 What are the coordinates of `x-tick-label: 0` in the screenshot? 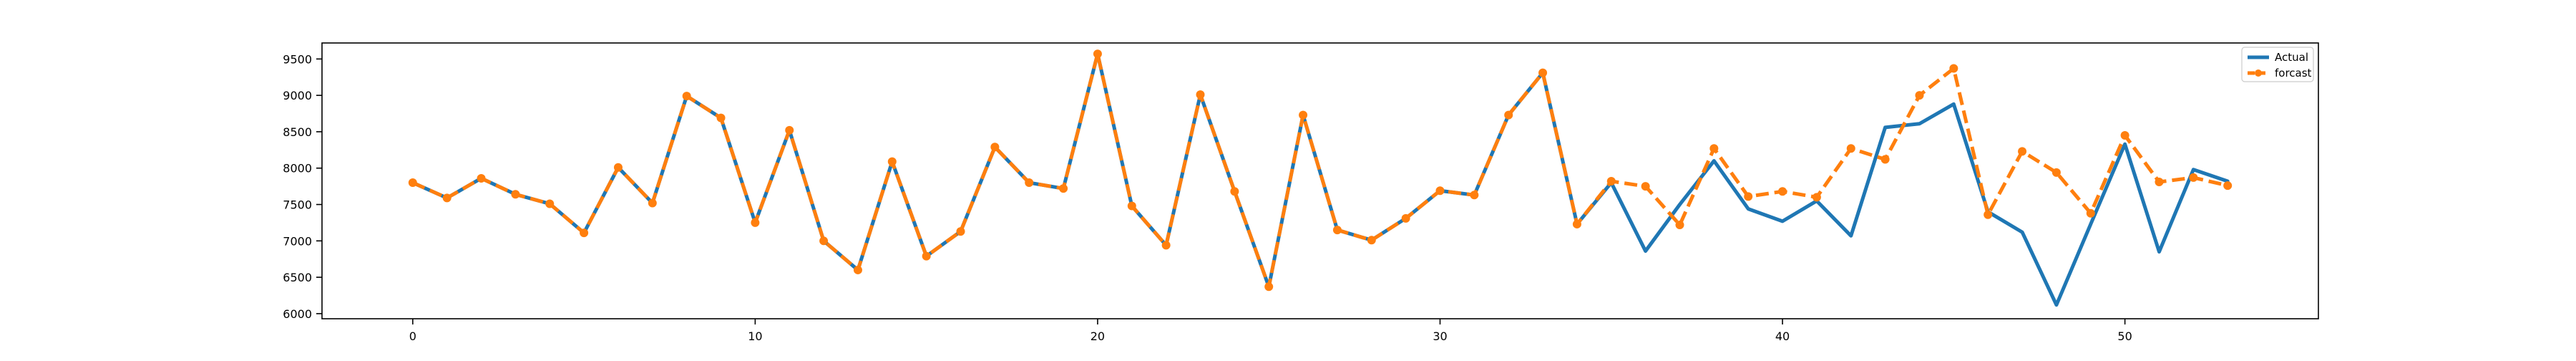 It's located at (412, 336).